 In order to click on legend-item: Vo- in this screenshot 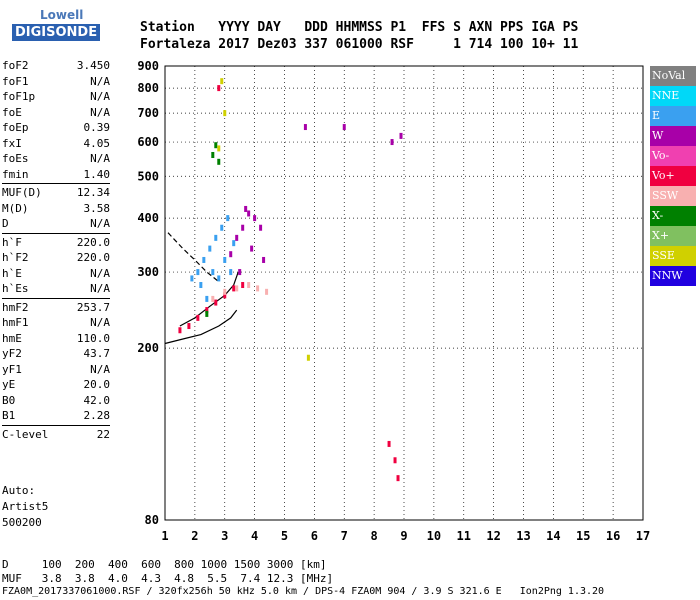, I will do `click(673, 156)`.